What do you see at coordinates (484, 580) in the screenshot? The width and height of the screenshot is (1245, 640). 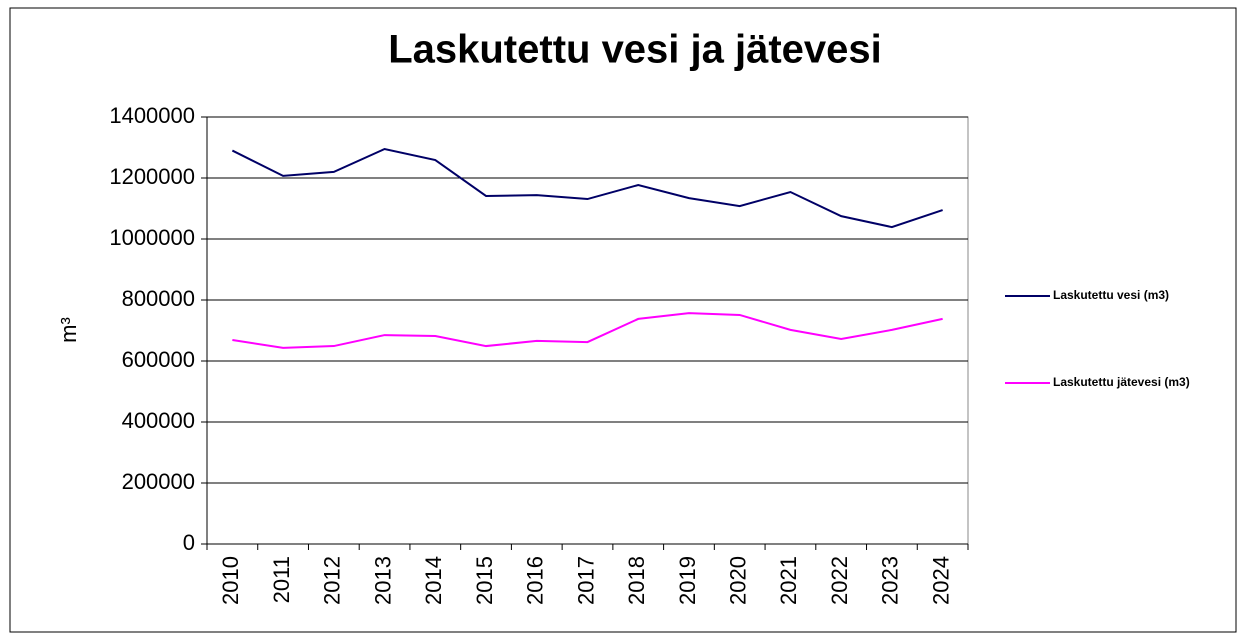 I see `x-tick-label: 2015` at bounding box center [484, 580].